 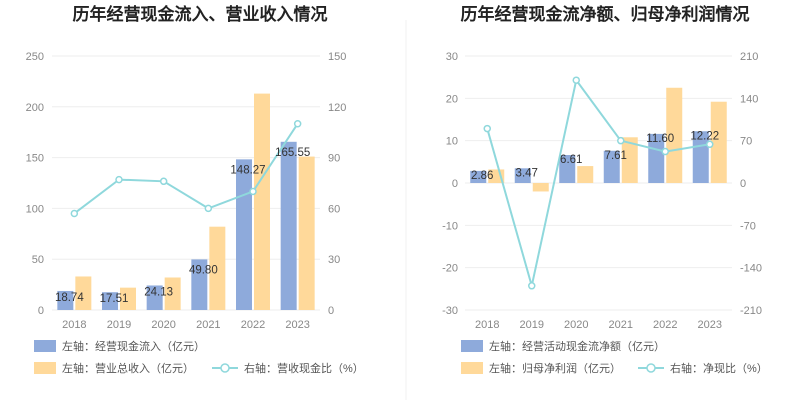 What do you see at coordinates (616, 156) in the screenshot?
I see `bar-value-label: 7.61` at bounding box center [616, 156].